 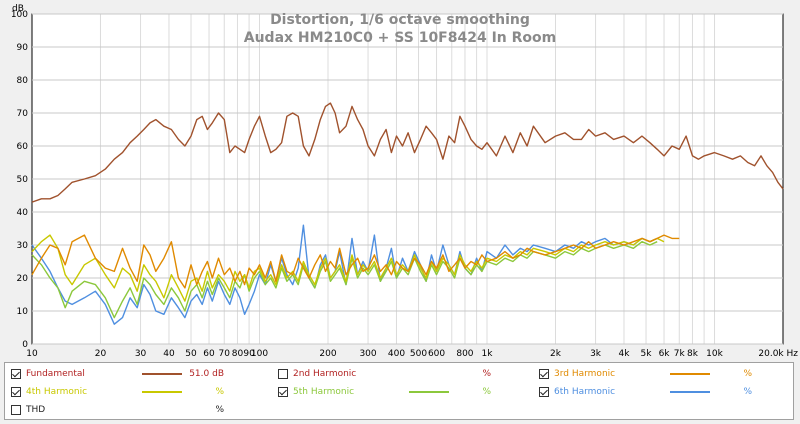 What do you see at coordinates (396, 354) in the screenshot?
I see `x-tick-label: 400` at bounding box center [396, 354].